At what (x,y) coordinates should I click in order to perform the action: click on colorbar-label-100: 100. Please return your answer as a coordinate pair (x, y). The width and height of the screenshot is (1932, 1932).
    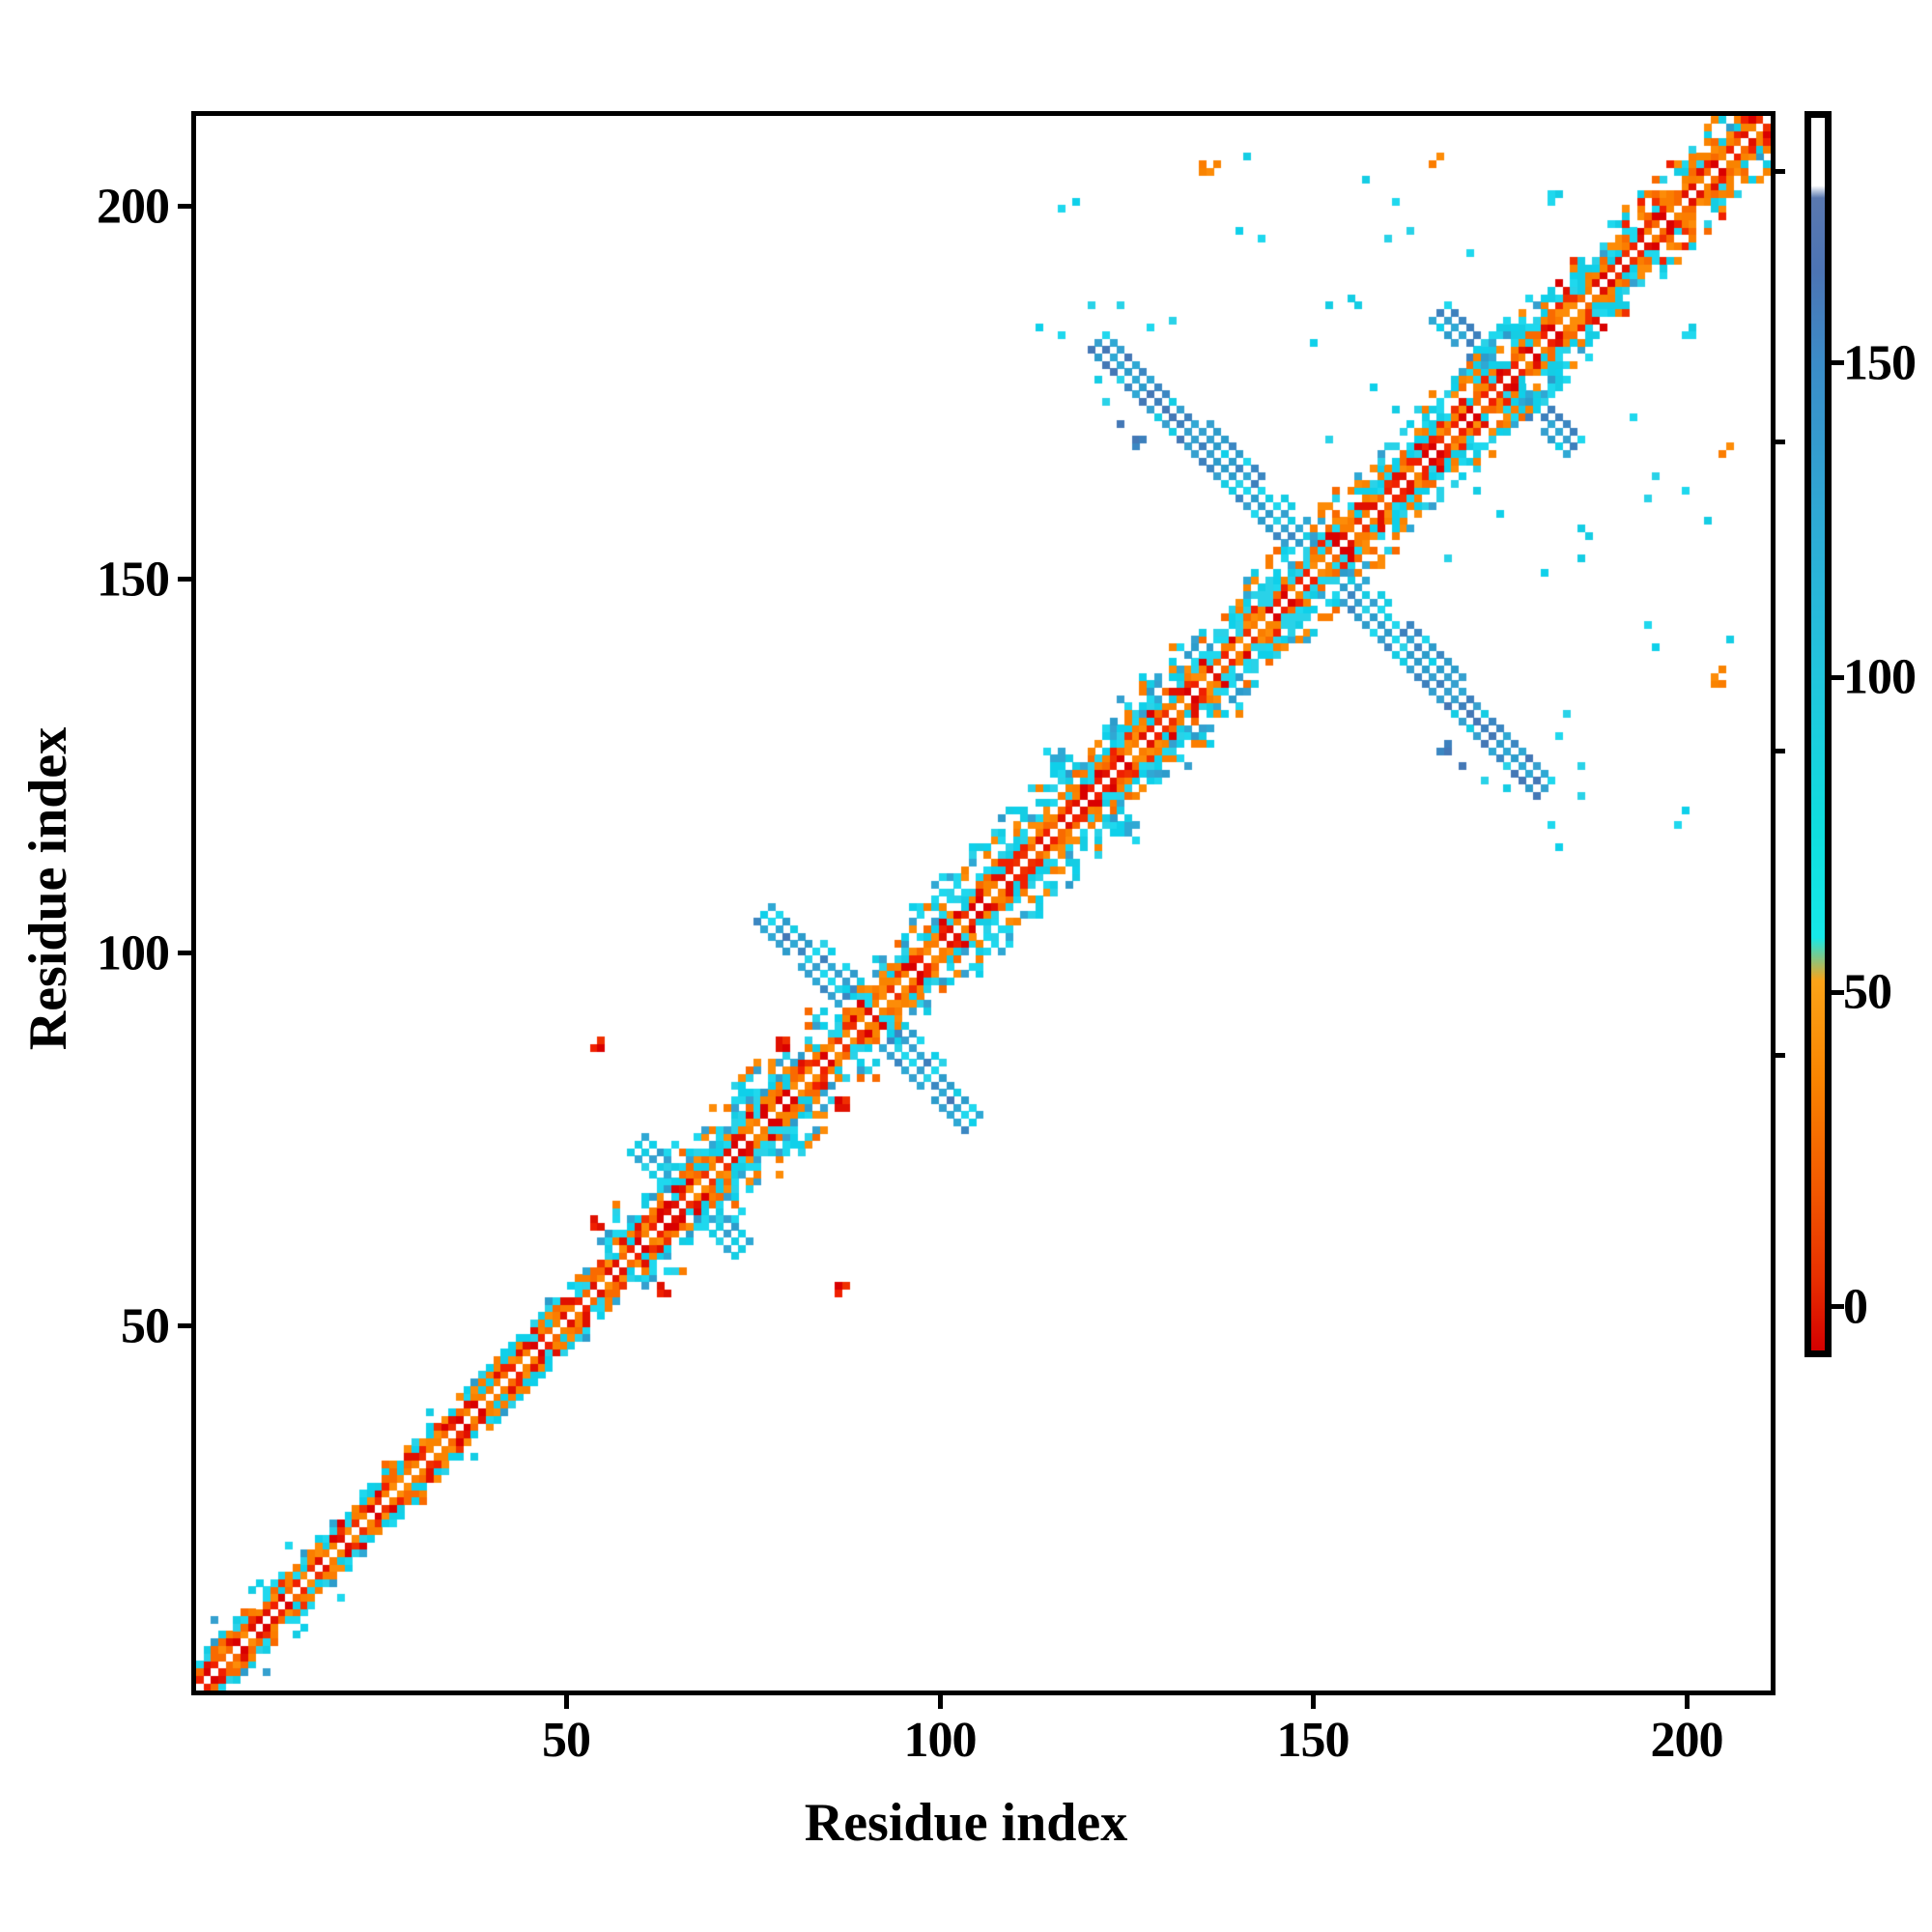
    Looking at the image, I should click on (1880, 677).